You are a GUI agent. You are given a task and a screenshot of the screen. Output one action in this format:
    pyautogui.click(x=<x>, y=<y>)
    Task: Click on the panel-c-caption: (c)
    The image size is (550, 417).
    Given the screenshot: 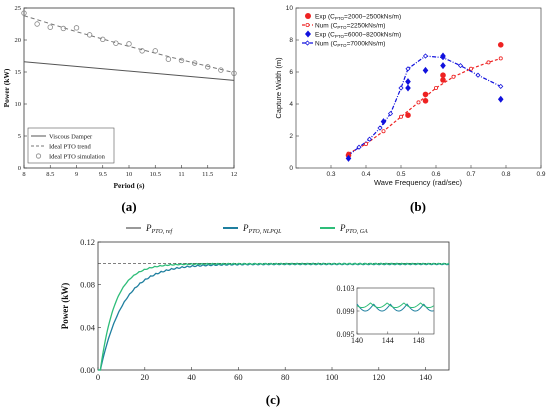 What is the action you would take?
    pyautogui.click(x=273, y=399)
    